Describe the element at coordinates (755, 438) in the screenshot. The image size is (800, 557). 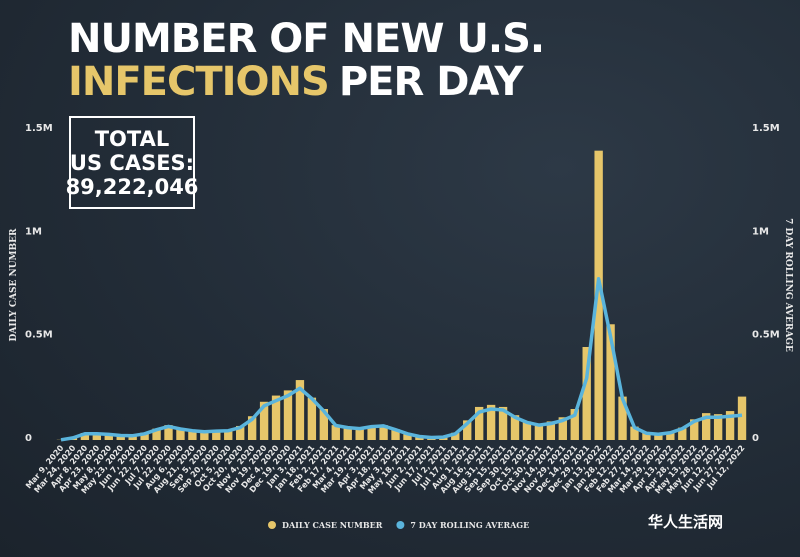
I see `y2-tick-label: 0` at that location.